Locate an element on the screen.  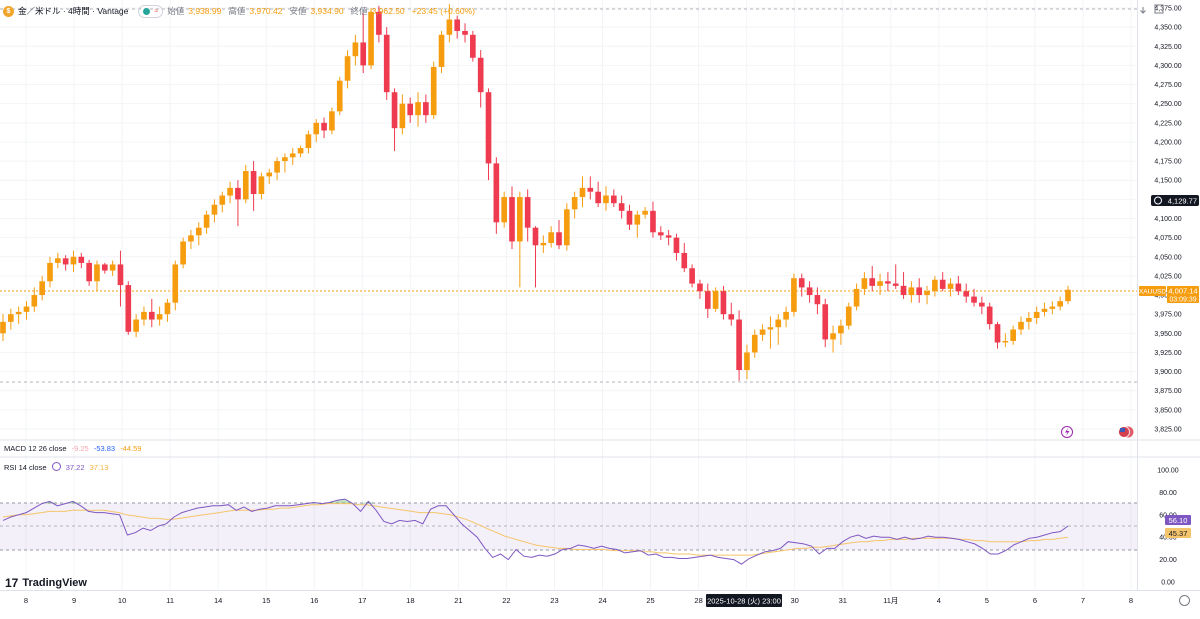
rsi-tick-label: 20.00 is located at coordinates (1168, 560).